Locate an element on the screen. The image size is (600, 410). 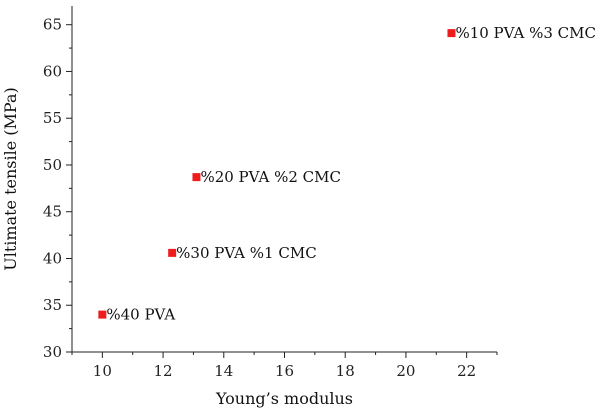
x-ticks: 10 12 14 16 18 20 22 is located at coordinates (284, 366).